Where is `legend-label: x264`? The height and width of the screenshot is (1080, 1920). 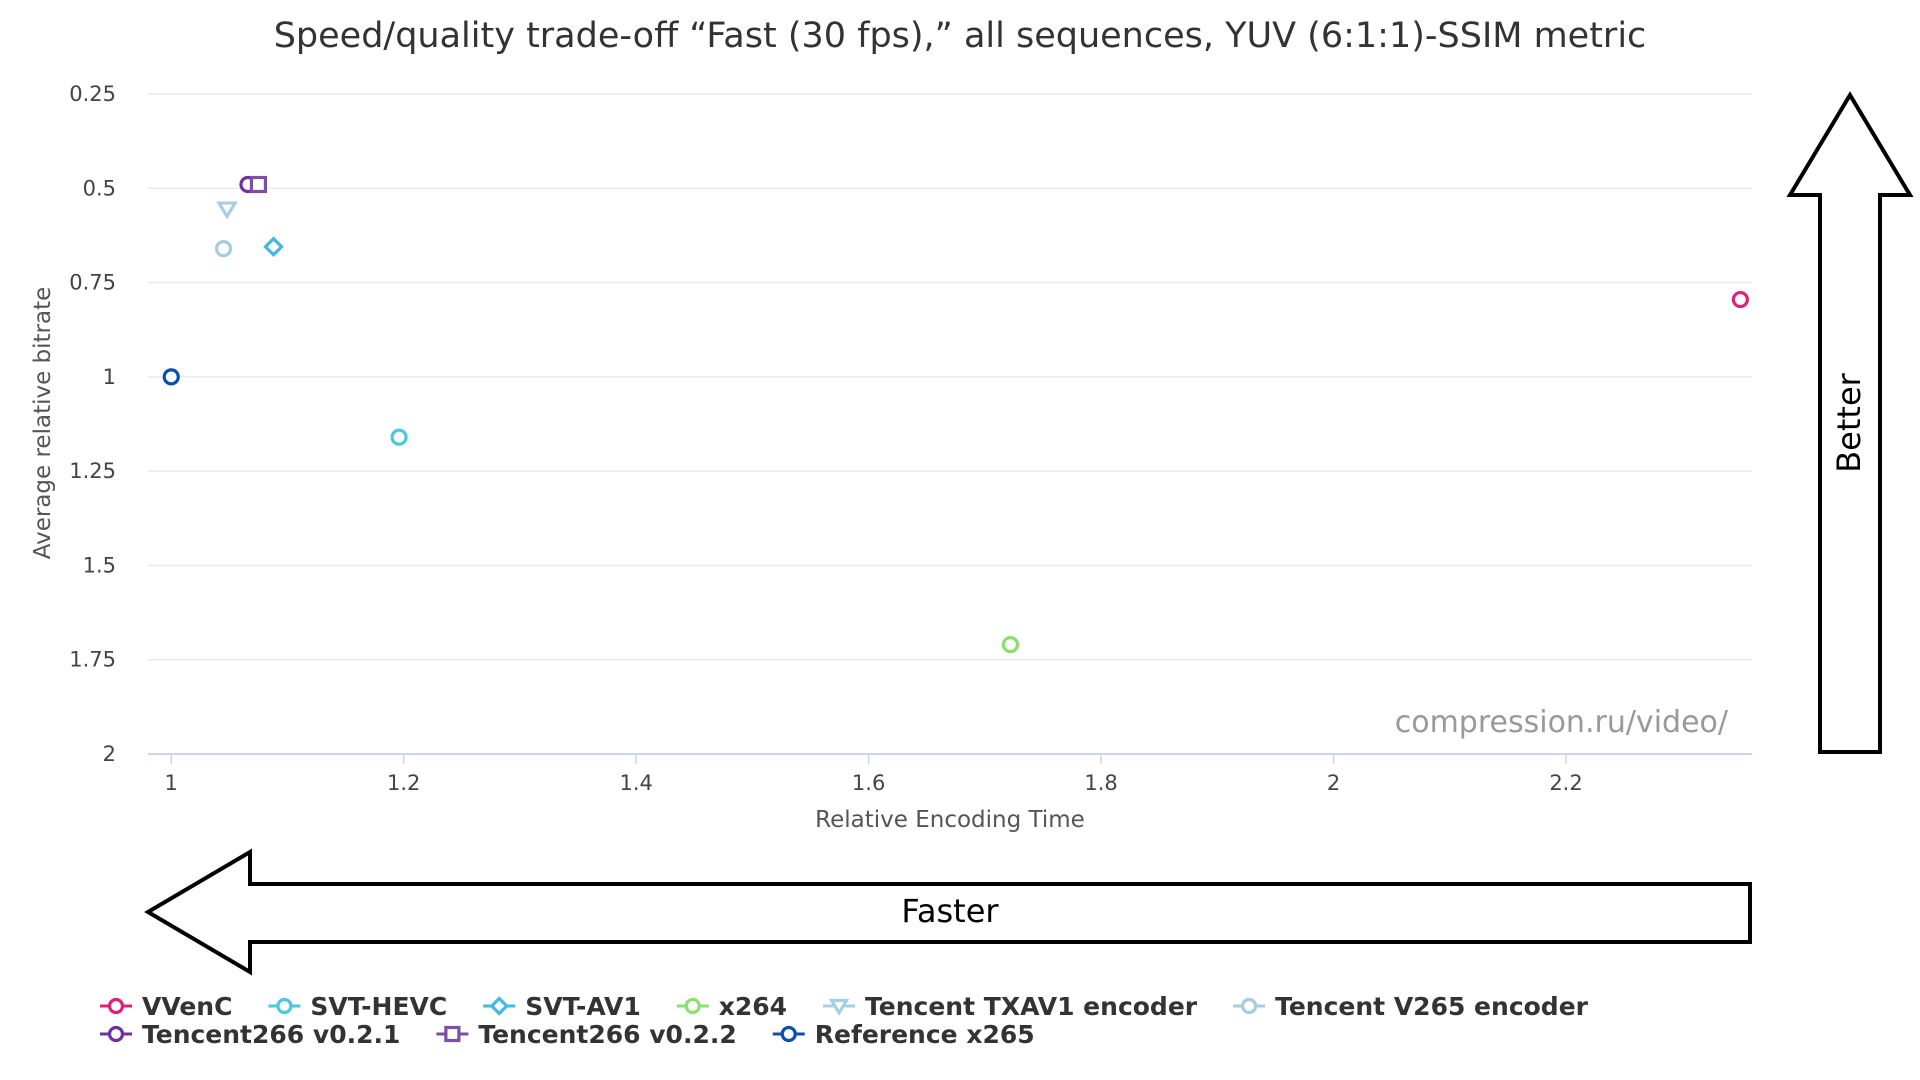
legend-label: x264 is located at coordinates (753, 1006).